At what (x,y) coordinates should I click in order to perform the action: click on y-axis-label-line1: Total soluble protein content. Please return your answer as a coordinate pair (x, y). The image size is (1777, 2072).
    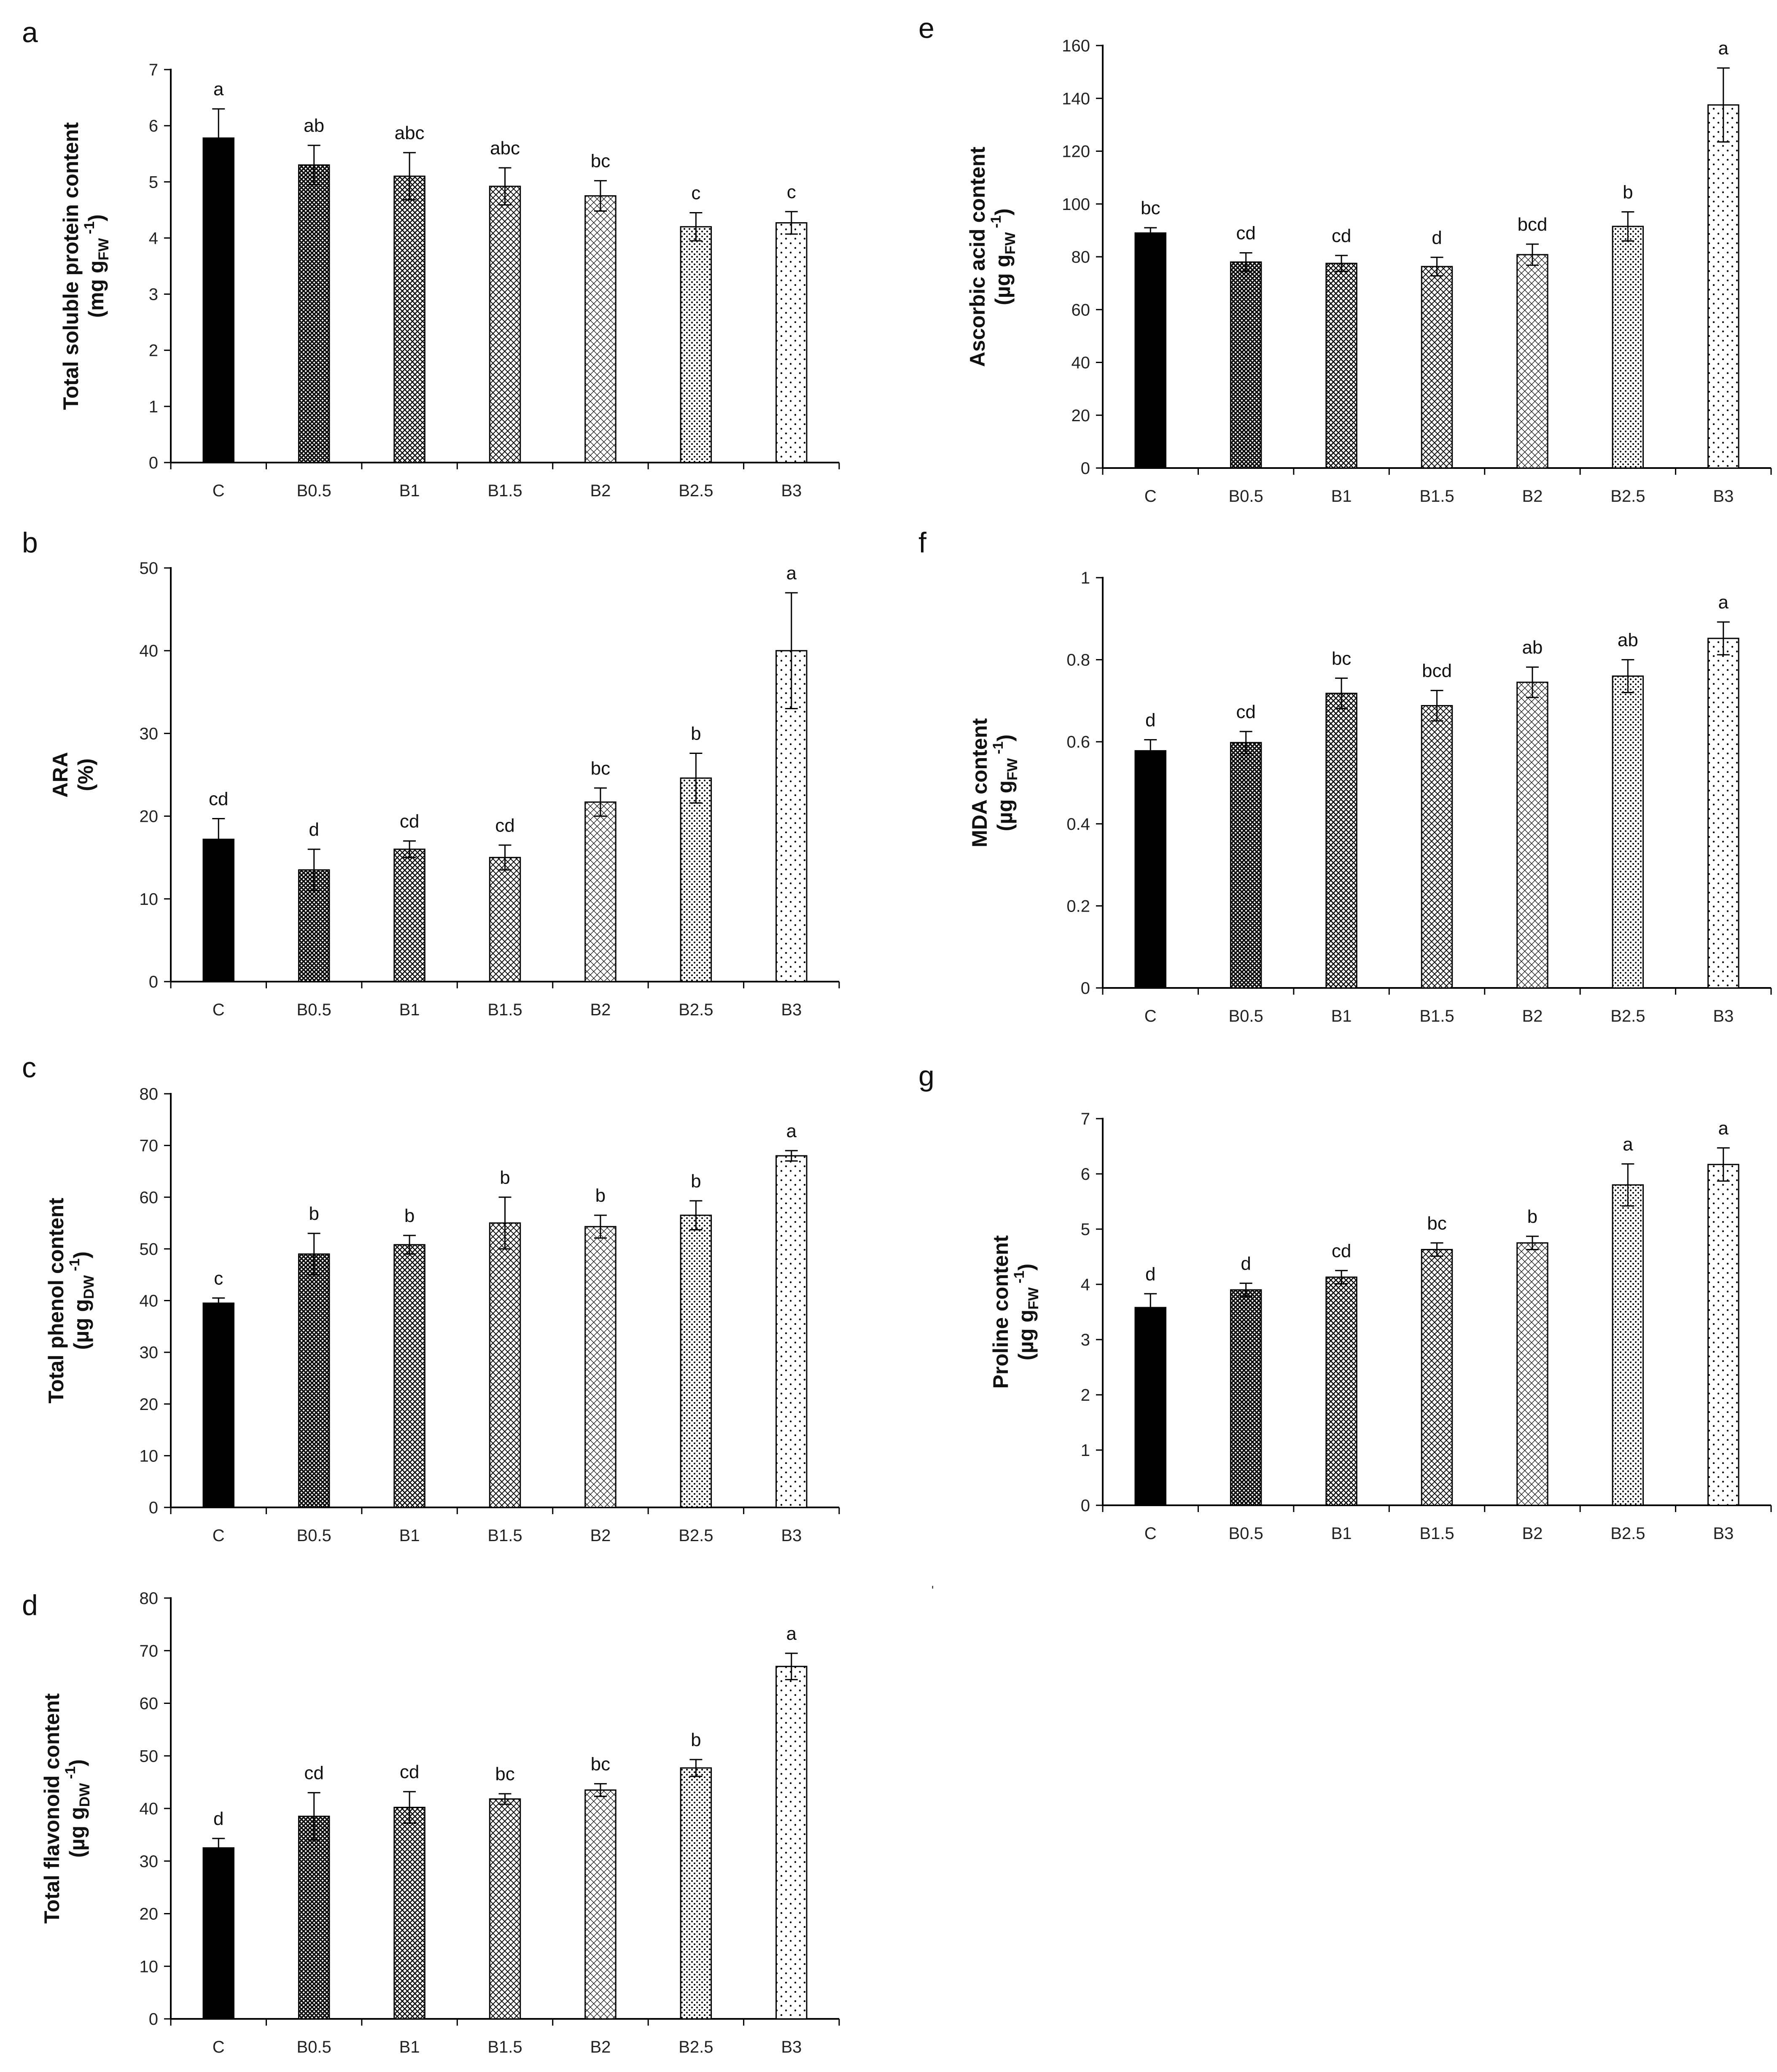
    Looking at the image, I should click on (71, 266).